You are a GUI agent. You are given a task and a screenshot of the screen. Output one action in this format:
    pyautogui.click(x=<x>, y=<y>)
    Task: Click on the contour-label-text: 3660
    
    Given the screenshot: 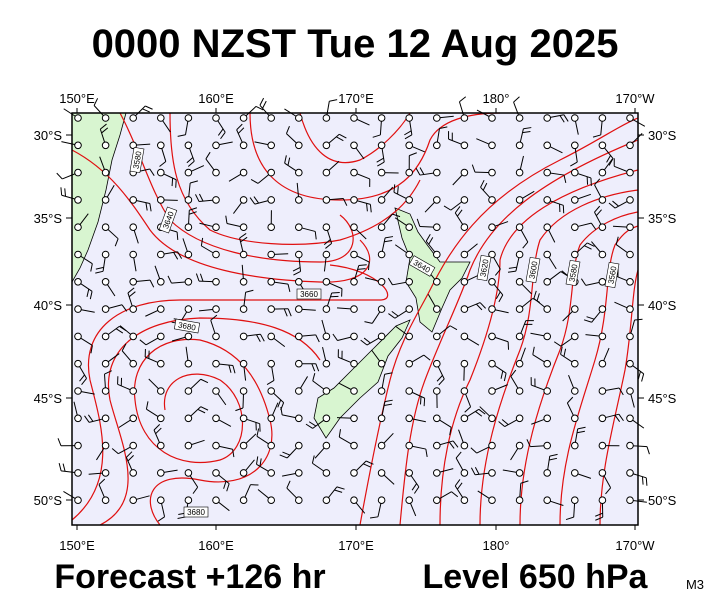 What is the action you would take?
    pyautogui.click(x=309, y=294)
    